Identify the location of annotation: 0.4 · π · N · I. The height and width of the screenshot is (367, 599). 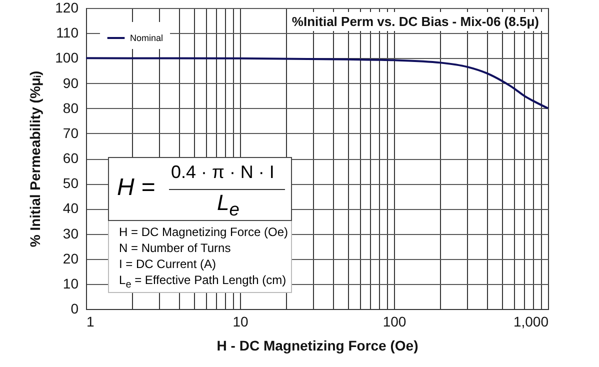
(222, 172).